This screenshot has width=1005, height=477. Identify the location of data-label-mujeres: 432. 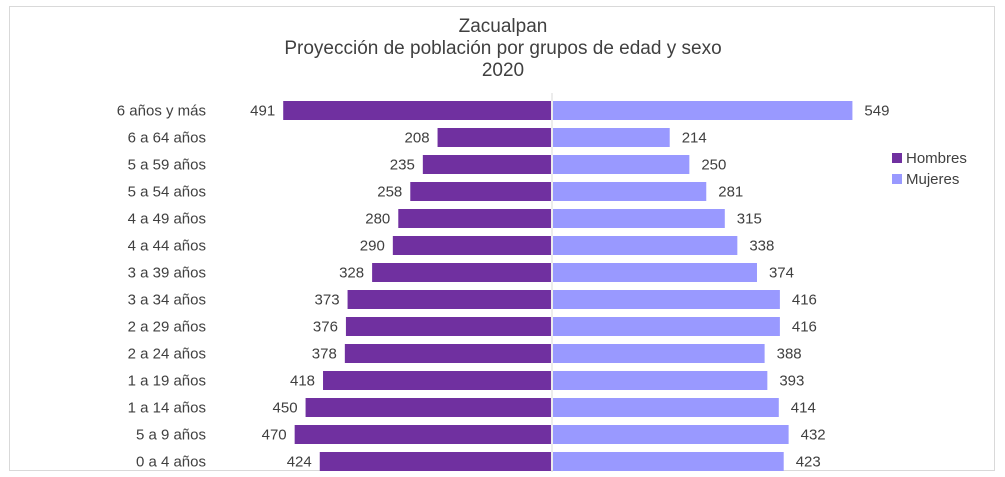
(813, 435).